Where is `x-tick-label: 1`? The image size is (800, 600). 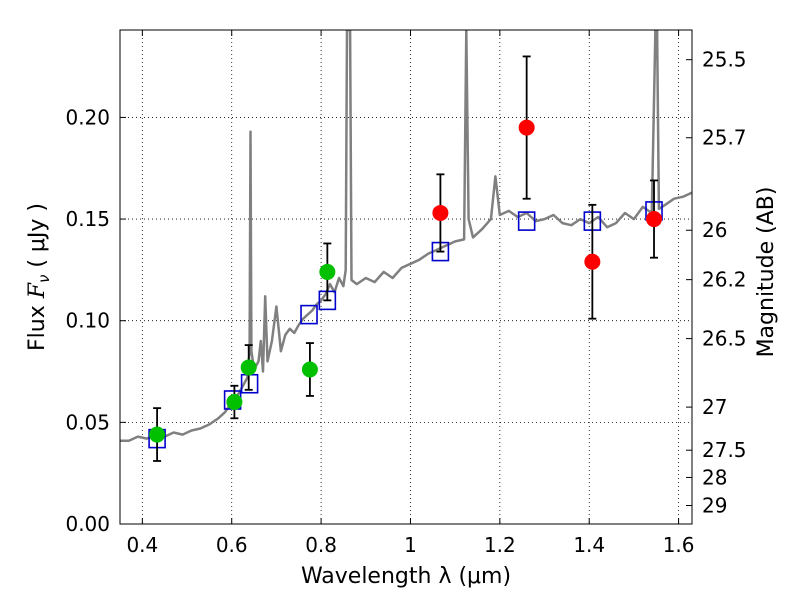
x-tick-label: 1 is located at coordinates (410, 545).